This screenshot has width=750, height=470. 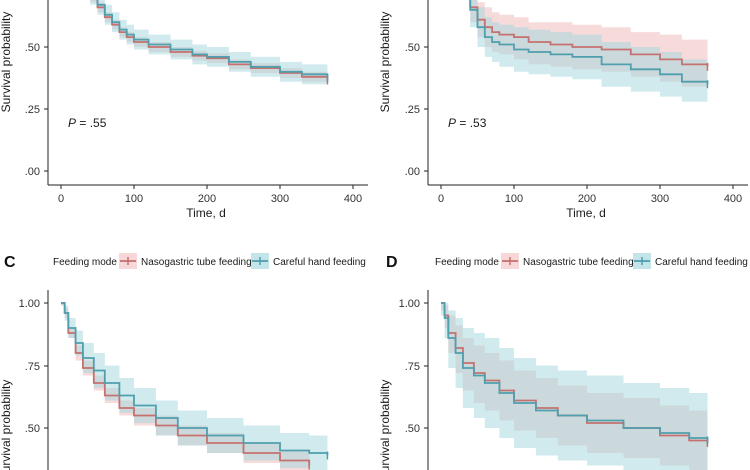 I want to click on p-value-text: = .55, so click(x=91, y=123).